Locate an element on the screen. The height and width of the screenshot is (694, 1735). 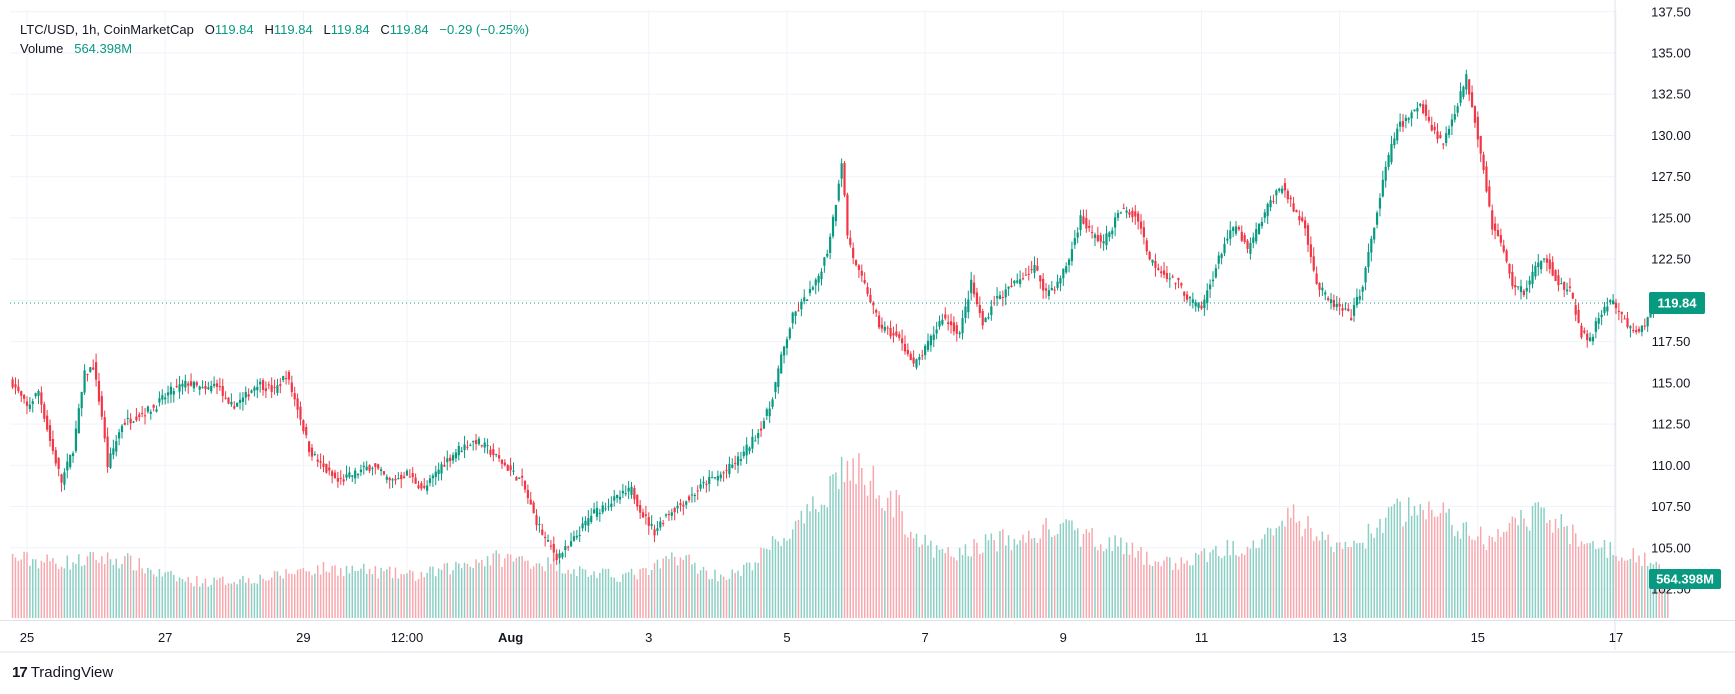
tradingview-branding: 17 TradingView is located at coordinates (62, 672).